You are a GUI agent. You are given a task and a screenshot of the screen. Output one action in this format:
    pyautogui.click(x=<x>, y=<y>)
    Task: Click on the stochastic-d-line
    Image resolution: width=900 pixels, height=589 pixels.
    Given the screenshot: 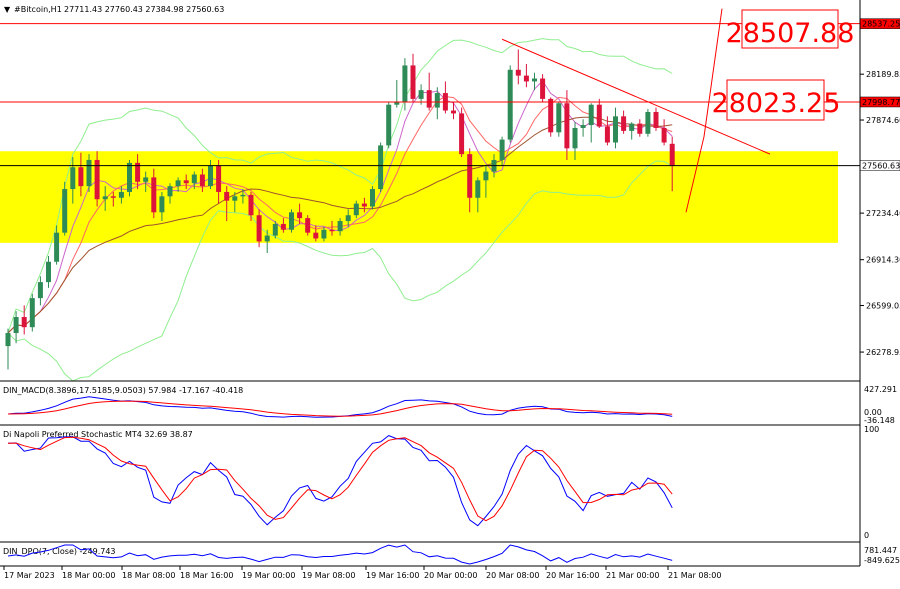 What is the action you would take?
    pyautogui.click(x=340, y=479)
    